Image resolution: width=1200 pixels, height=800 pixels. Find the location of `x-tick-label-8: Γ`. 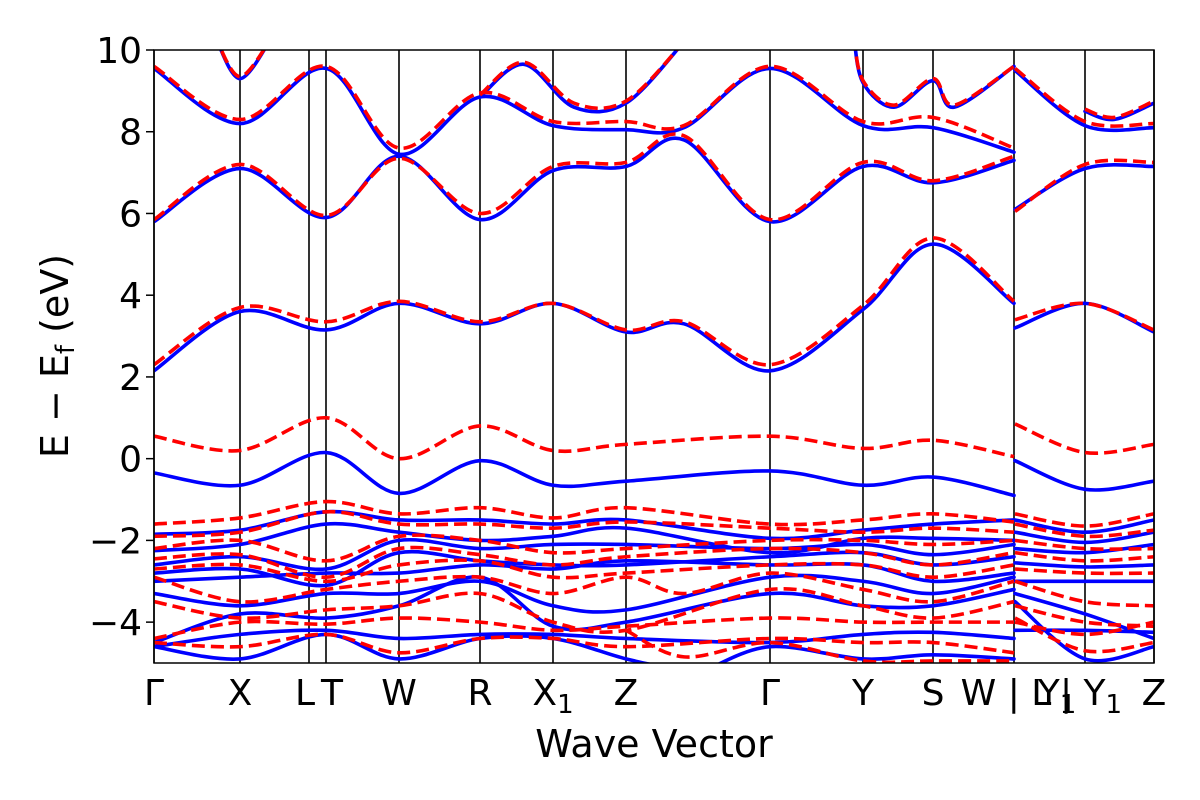

x-tick-label-8: Γ is located at coordinates (770, 693).